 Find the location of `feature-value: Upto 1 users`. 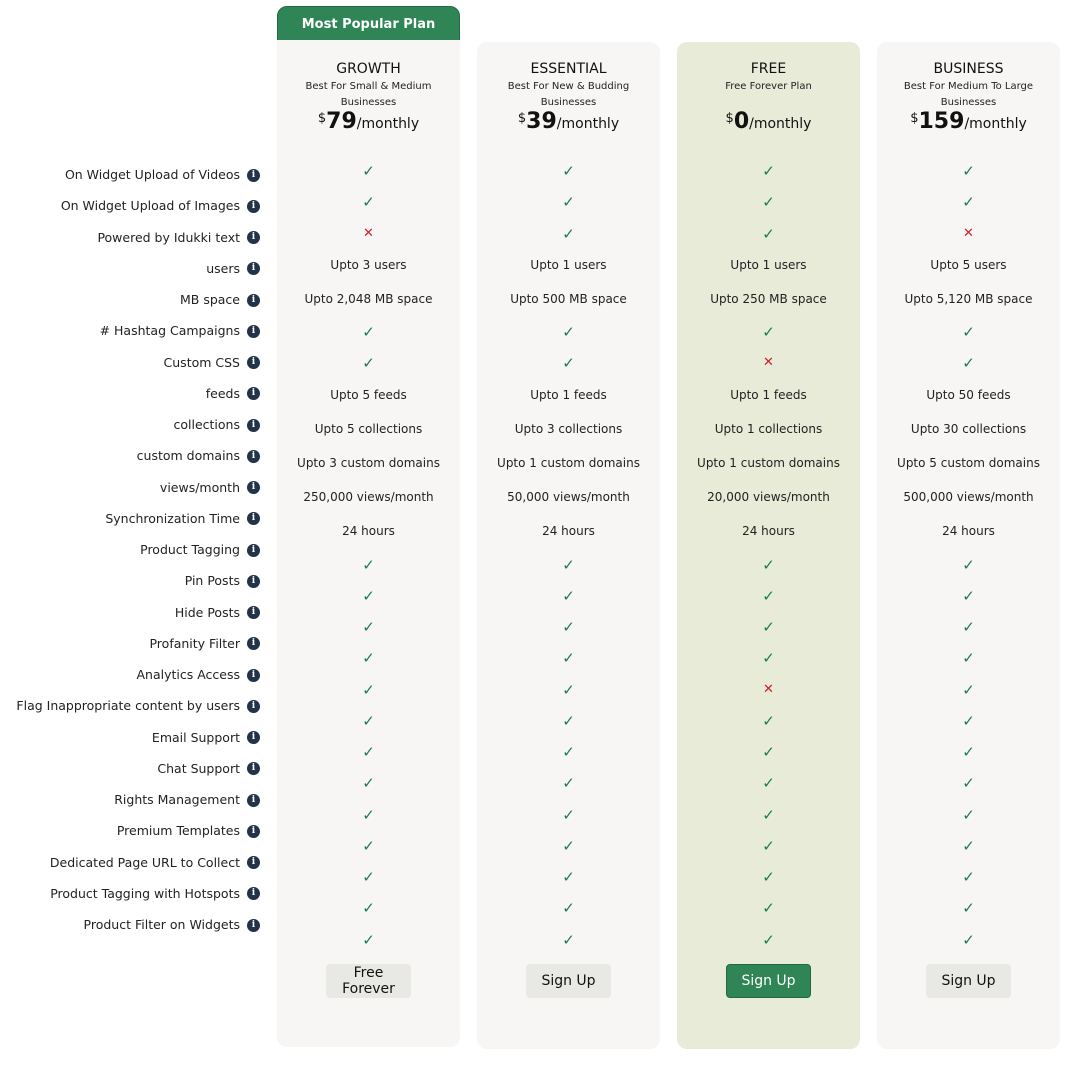

feature-value: Upto 1 users is located at coordinates (568, 265).